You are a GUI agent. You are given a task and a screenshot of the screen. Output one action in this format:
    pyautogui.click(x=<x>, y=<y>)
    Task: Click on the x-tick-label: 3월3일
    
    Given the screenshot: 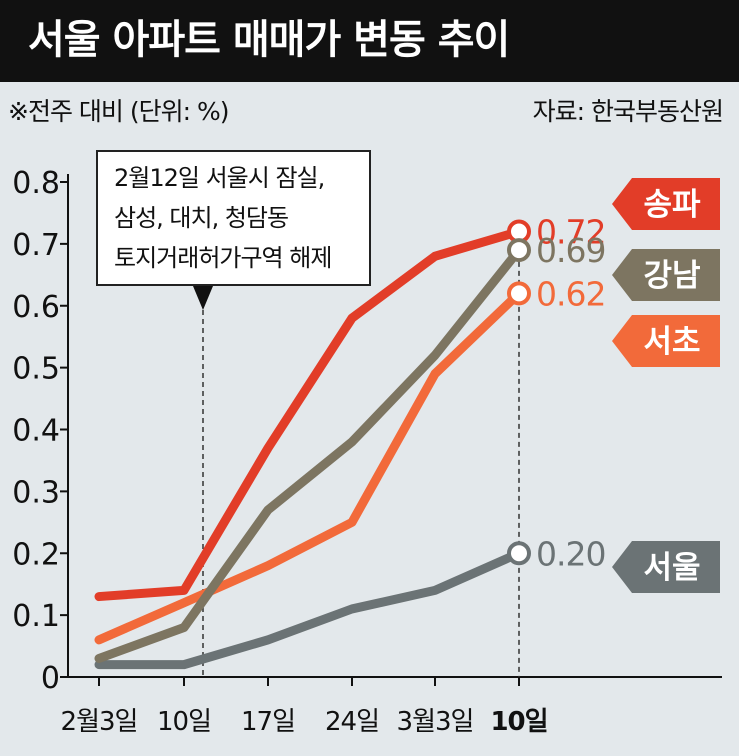 What is the action you would take?
    pyautogui.click(x=435, y=722)
    